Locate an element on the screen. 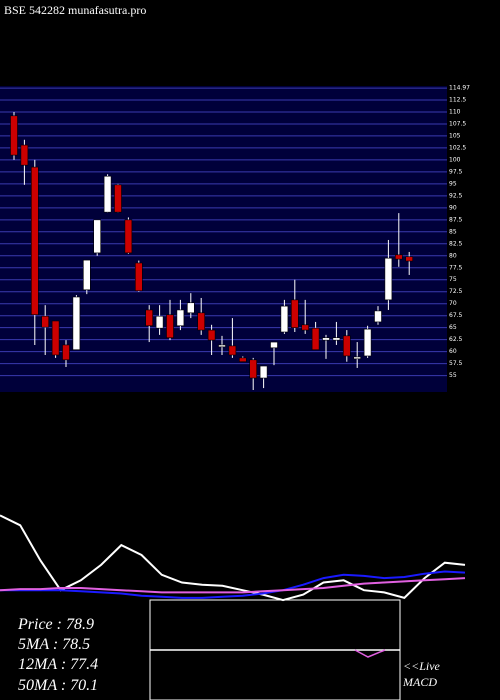  y-tick-label: 77.5 is located at coordinates (456, 267).